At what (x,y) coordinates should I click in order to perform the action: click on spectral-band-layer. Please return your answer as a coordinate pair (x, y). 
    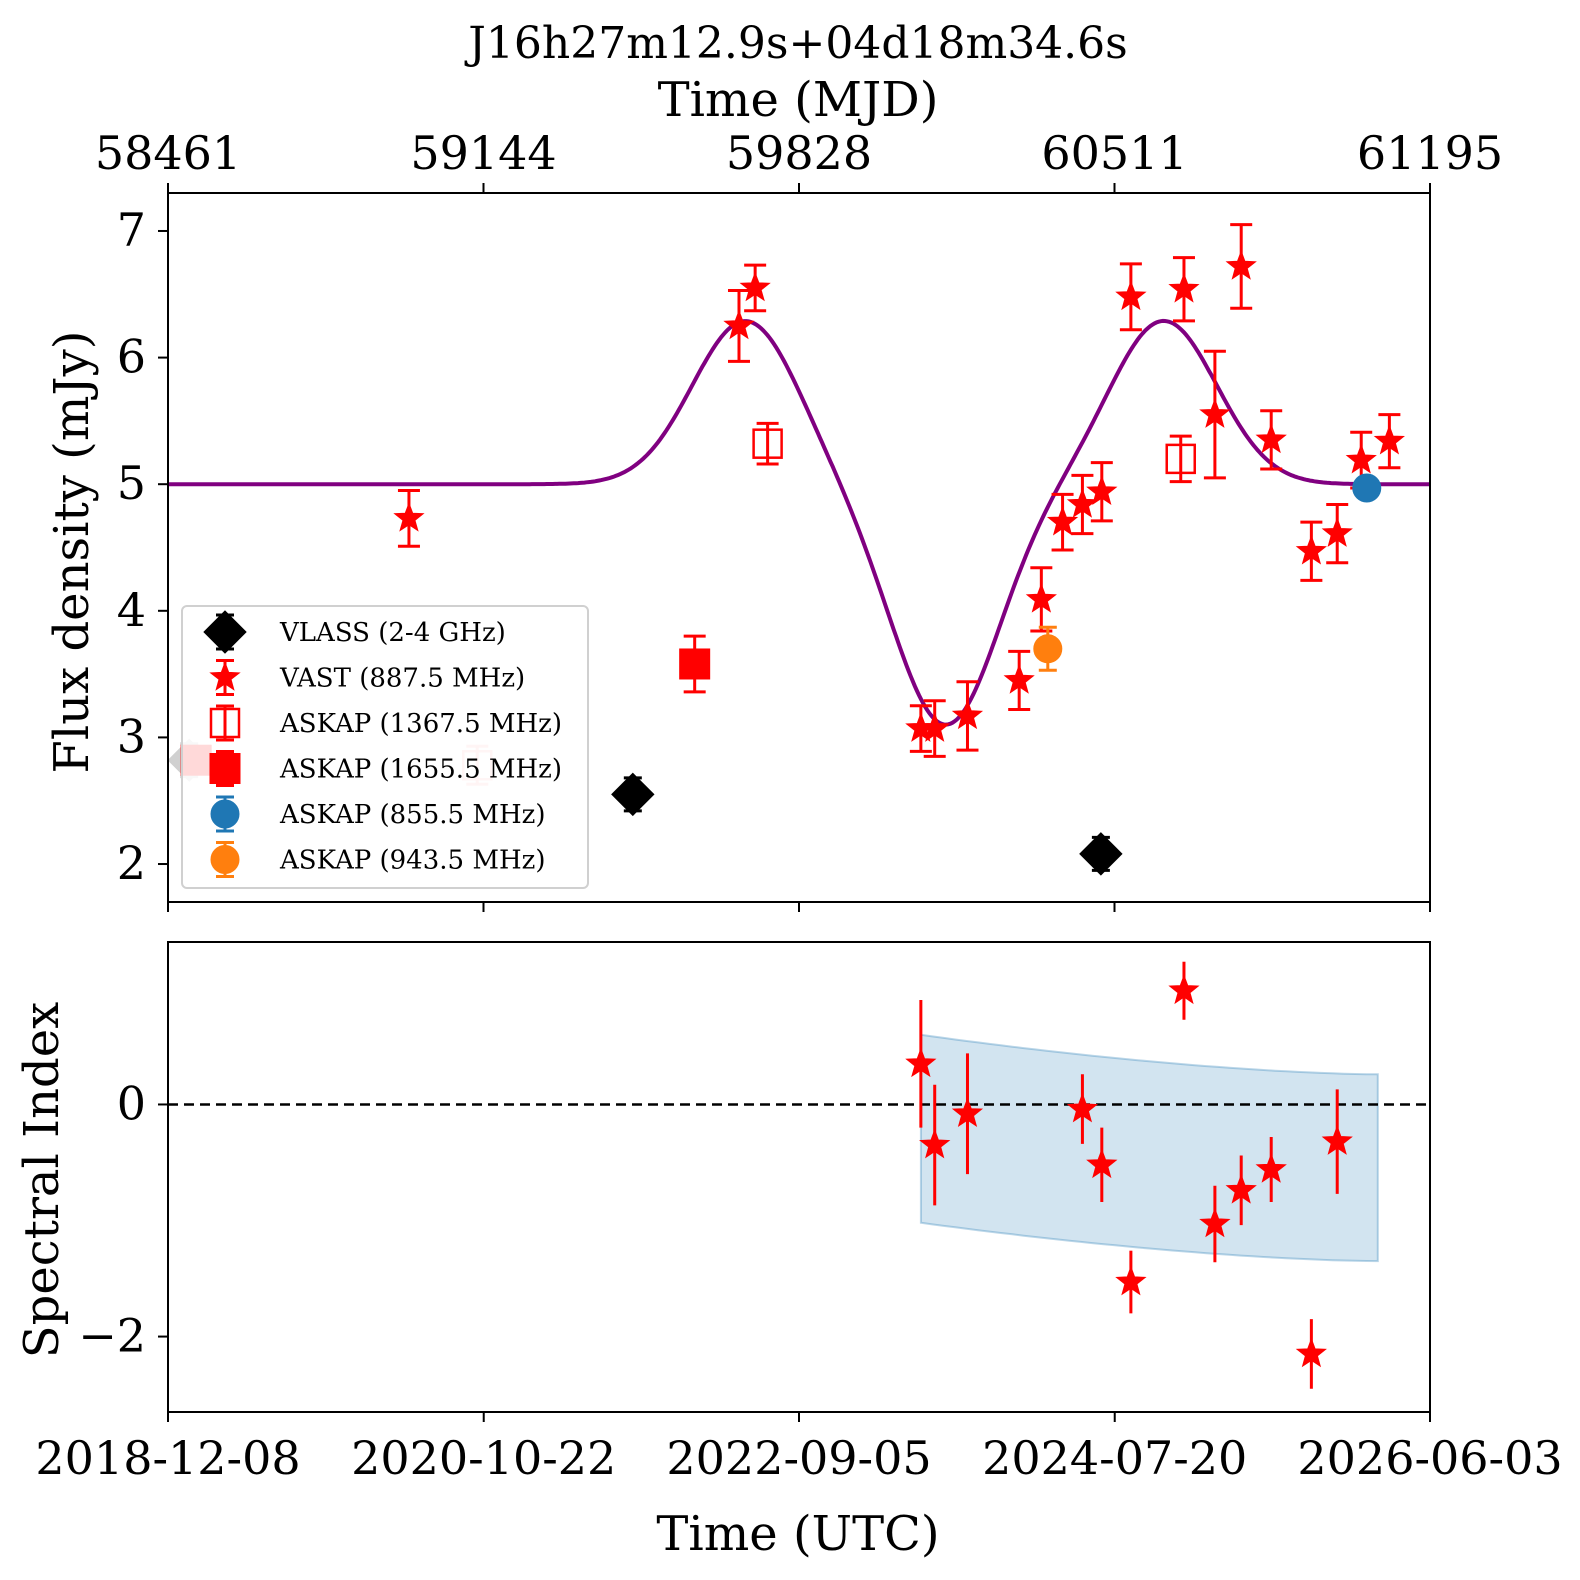
    Looking at the image, I should click on (799, 1148).